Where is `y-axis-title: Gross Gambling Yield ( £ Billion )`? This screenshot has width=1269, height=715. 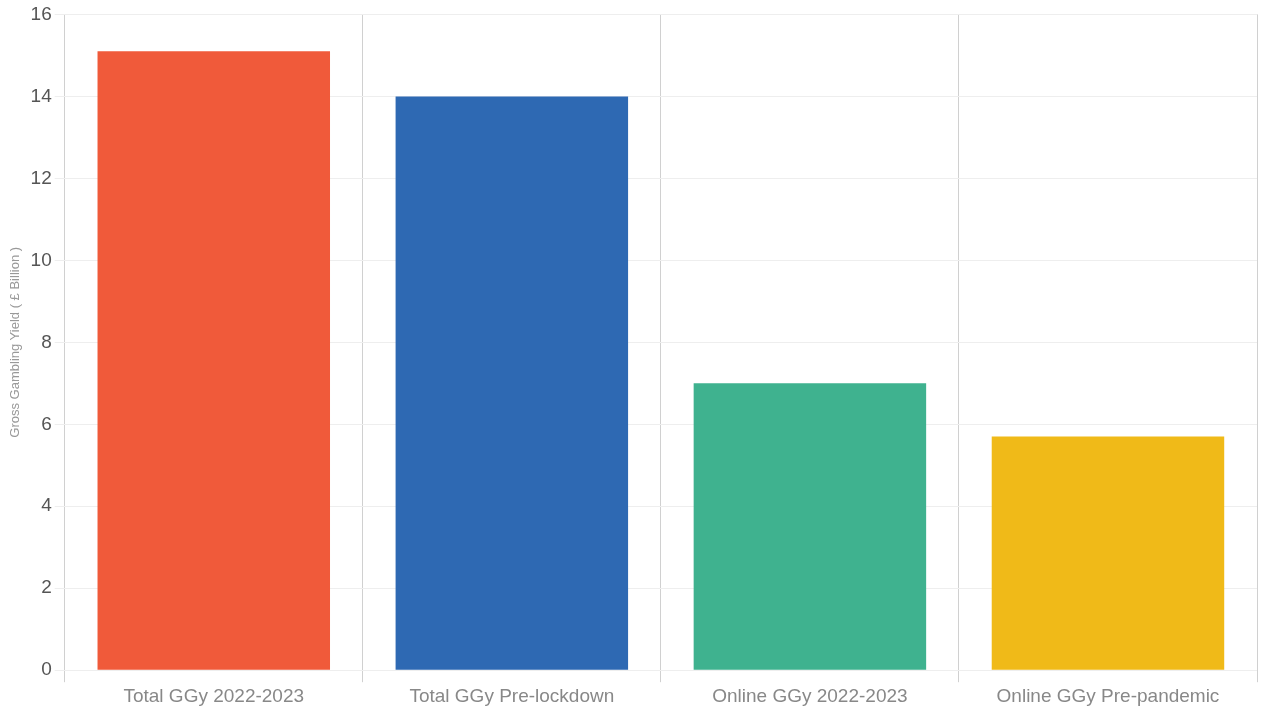 y-axis-title: Gross Gambling Yield ( £ Billion ) is located at coordinates (15, 342).